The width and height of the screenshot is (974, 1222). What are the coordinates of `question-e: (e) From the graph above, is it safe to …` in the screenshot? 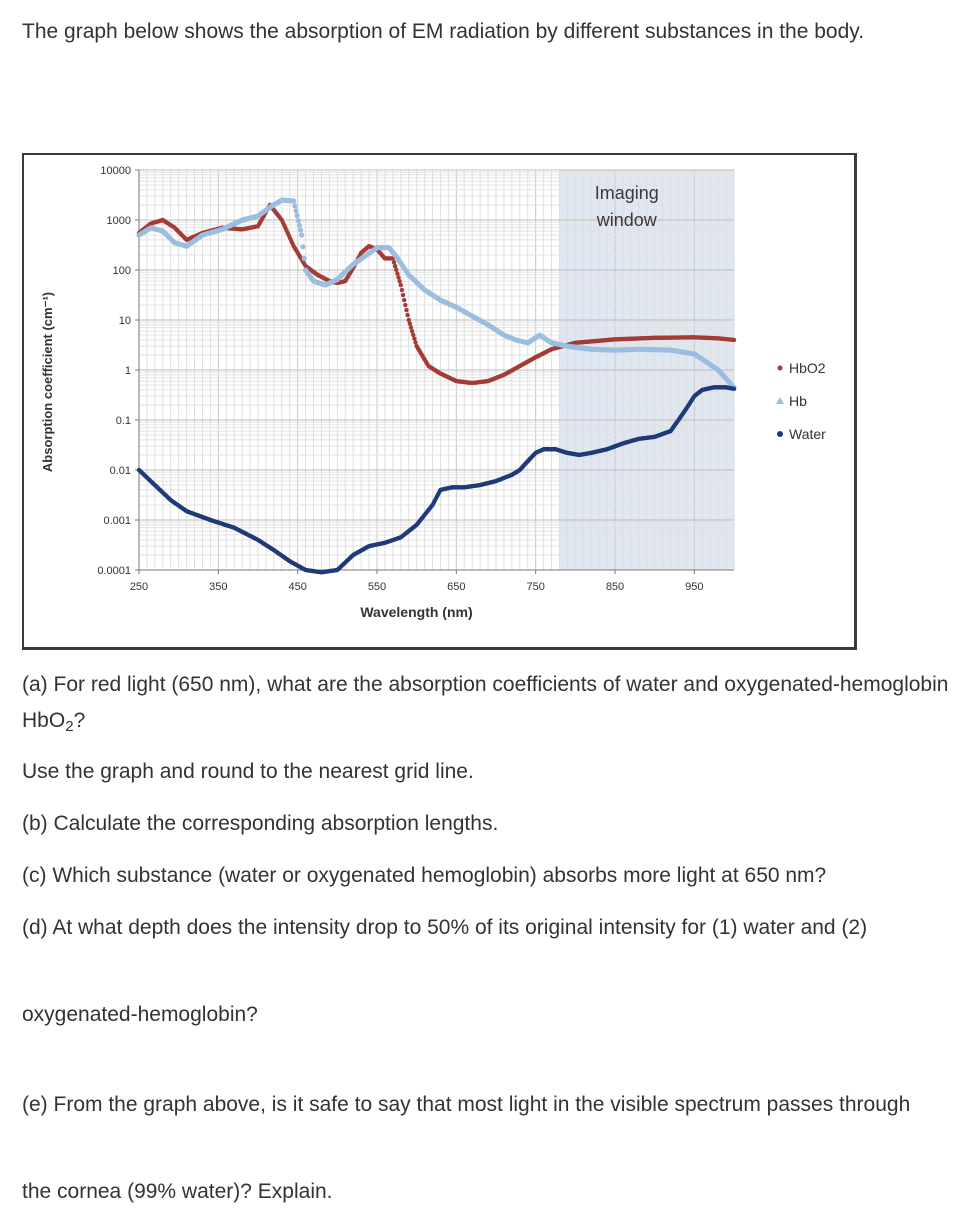 It's located at (466, 1104).